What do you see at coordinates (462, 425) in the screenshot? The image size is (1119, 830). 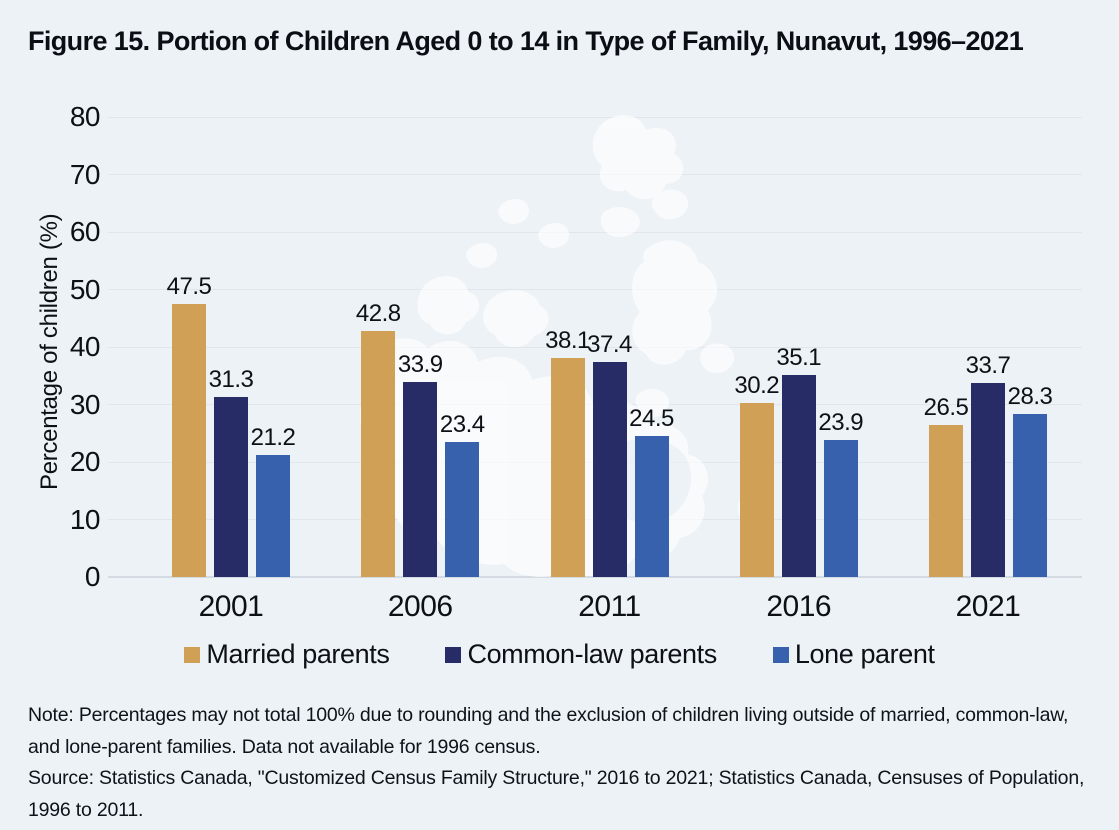 I see `bar-value-label: 23.4` at bounding box center [462, 425].